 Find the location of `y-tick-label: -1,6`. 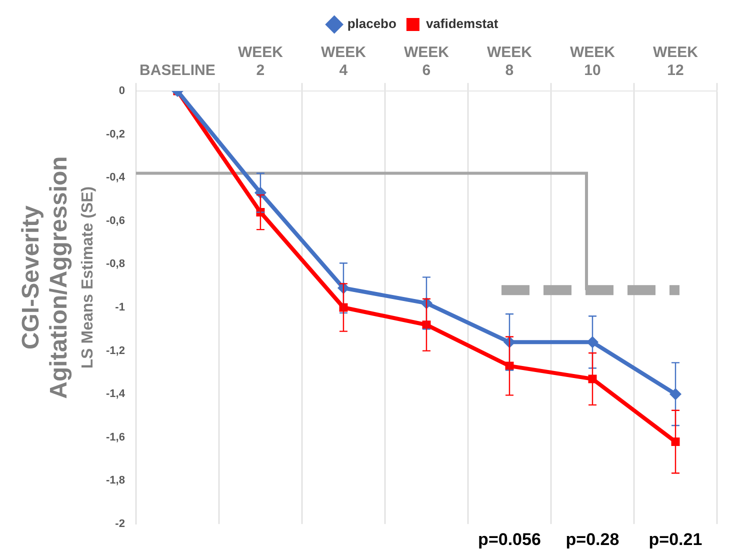

y-tick-label: -1,6 is located at coordinates (115, 437).